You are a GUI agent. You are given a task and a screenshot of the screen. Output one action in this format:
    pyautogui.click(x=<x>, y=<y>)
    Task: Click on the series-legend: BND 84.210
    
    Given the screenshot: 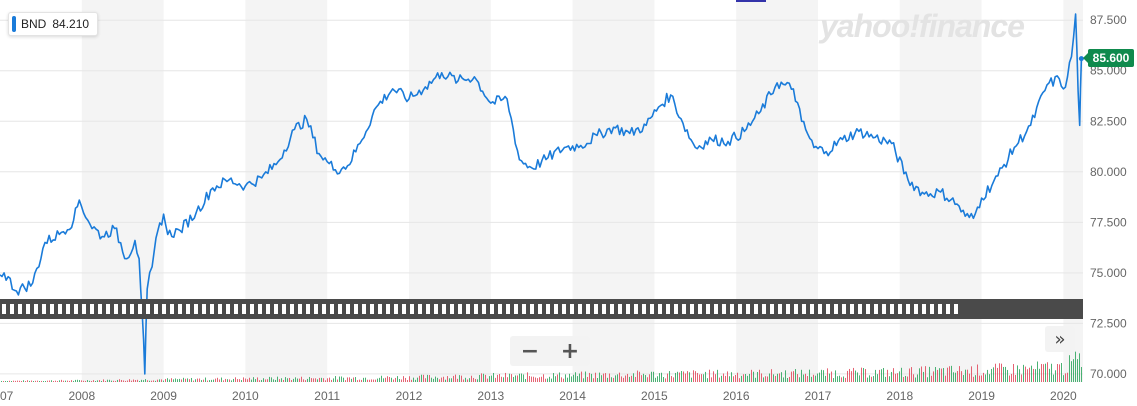 What is the action you would take?
    pyautogui.click(x=53, y=24)
    